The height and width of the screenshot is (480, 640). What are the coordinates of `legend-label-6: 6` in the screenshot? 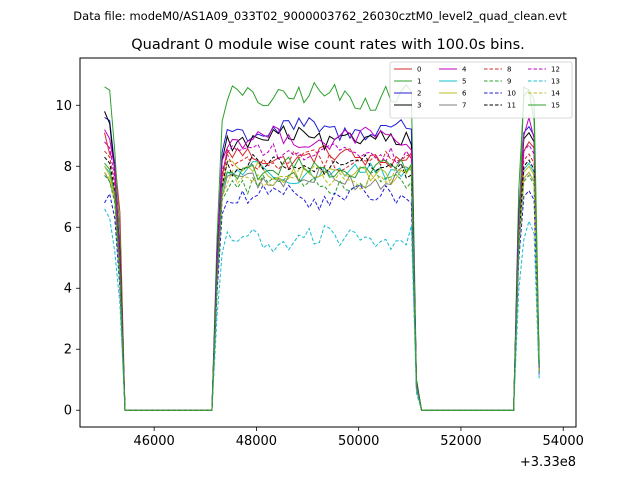 It's located at (464, 94).